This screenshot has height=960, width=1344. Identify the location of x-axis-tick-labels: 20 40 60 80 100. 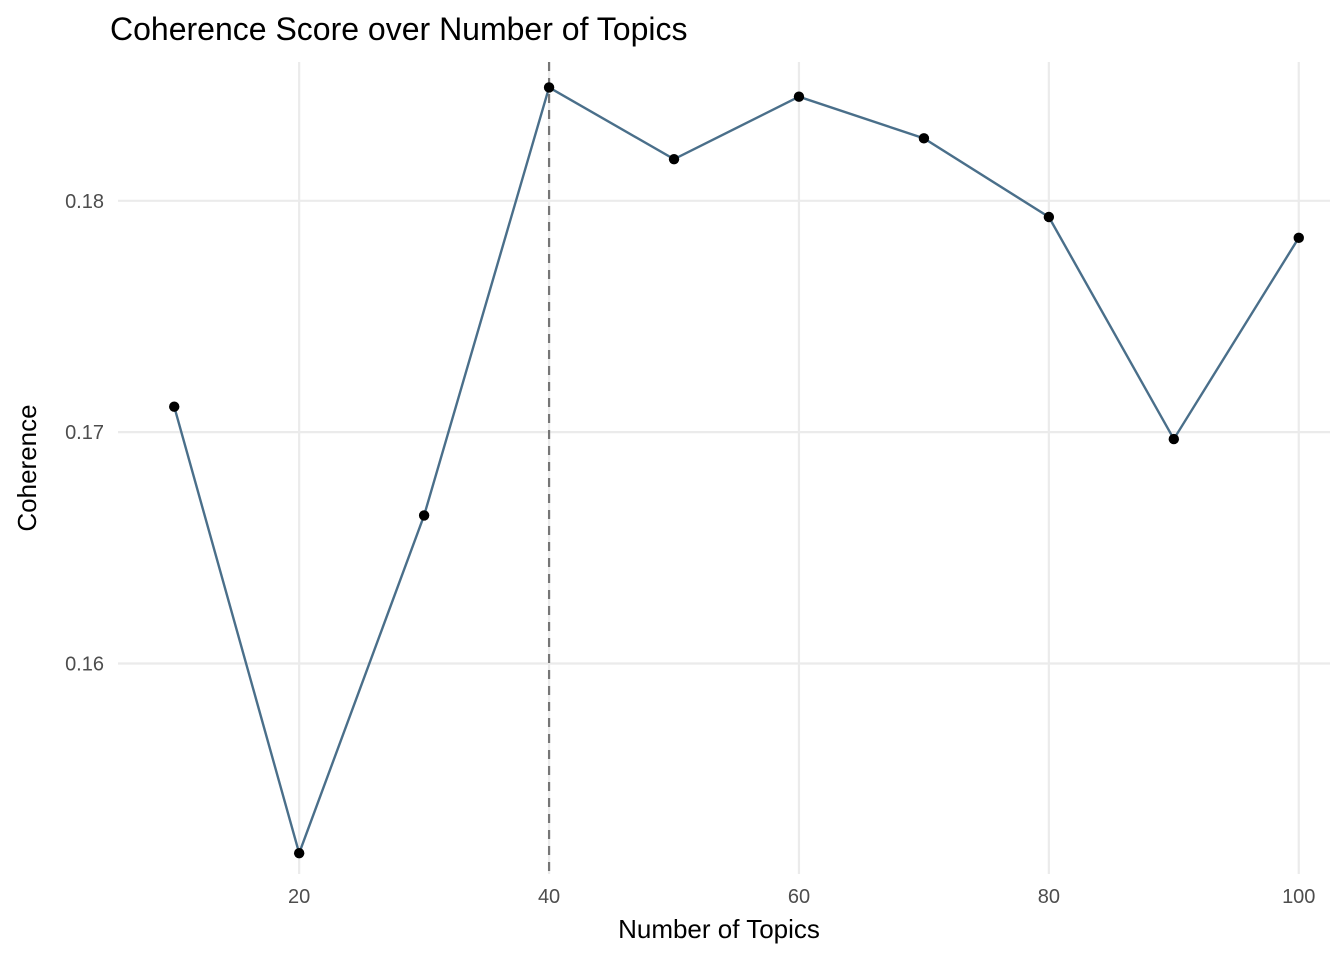
(801, 897).